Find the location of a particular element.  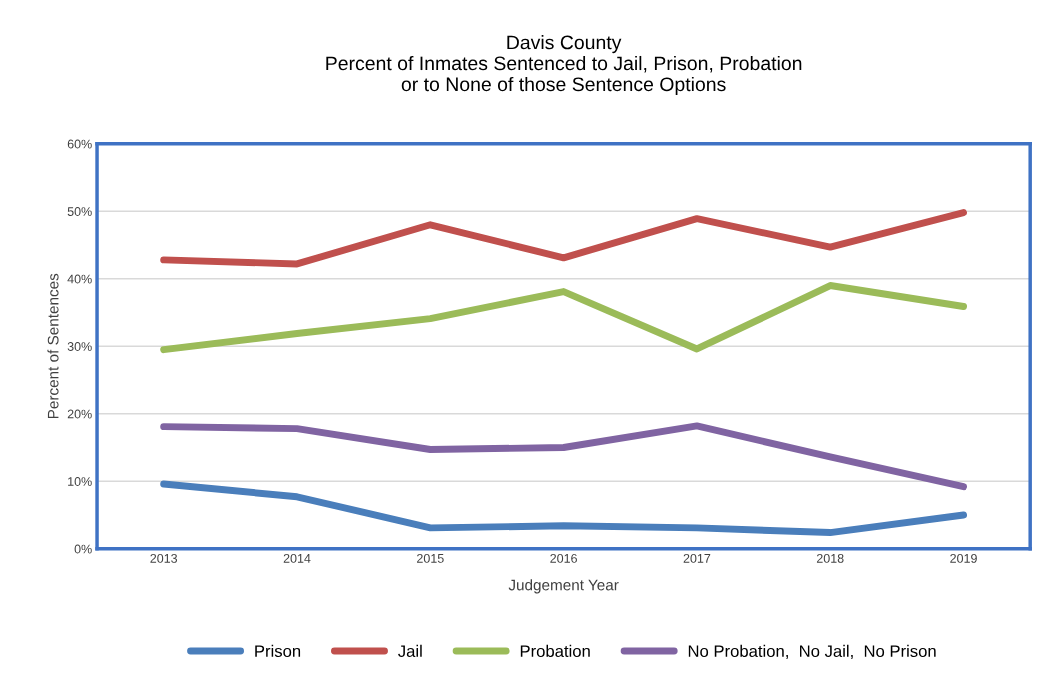

y-tick-label: 30% is located at coordinates (79, 346).